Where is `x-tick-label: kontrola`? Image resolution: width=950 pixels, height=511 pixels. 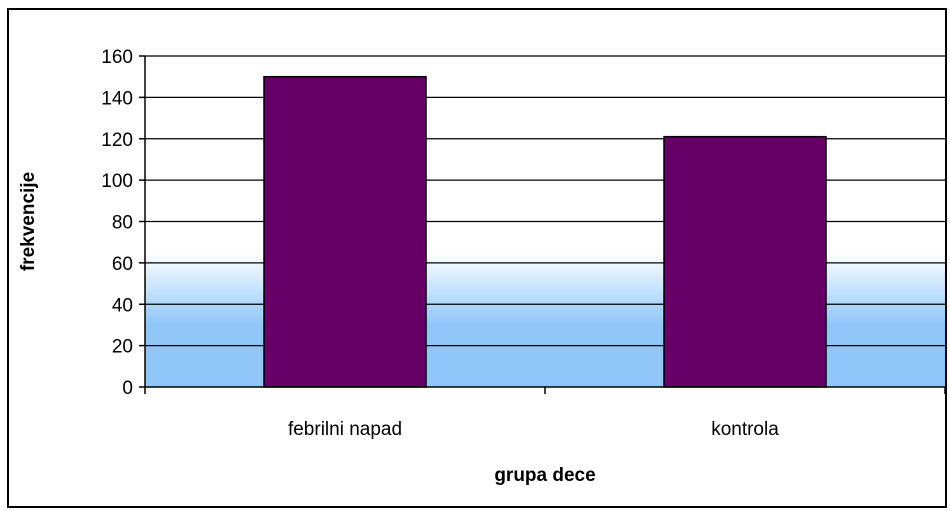
x-tick-label: kontrola is located at coordinates (745, 429).